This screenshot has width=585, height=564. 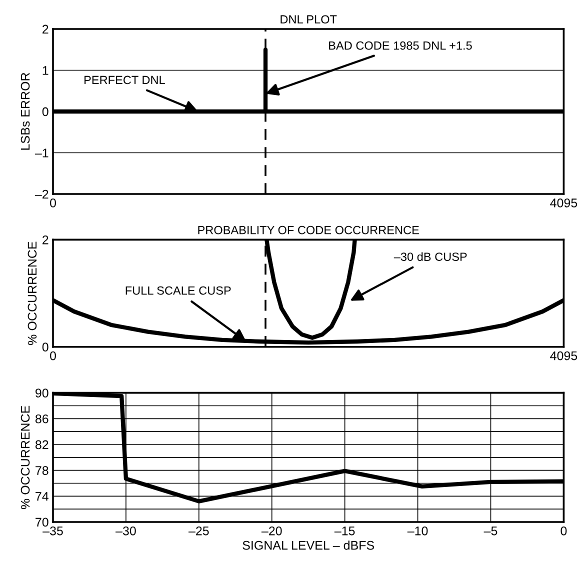 I want to click on x-axis-title: SIGNAL LEVEL – dBFS, so click(x=308, y=545).